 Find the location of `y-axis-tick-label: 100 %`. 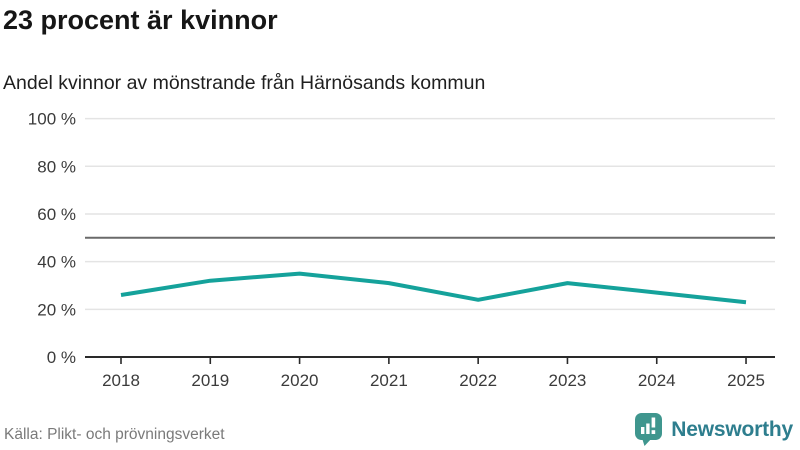

y-axis-tick-label: 100 % is located at coordinates (52, 119).